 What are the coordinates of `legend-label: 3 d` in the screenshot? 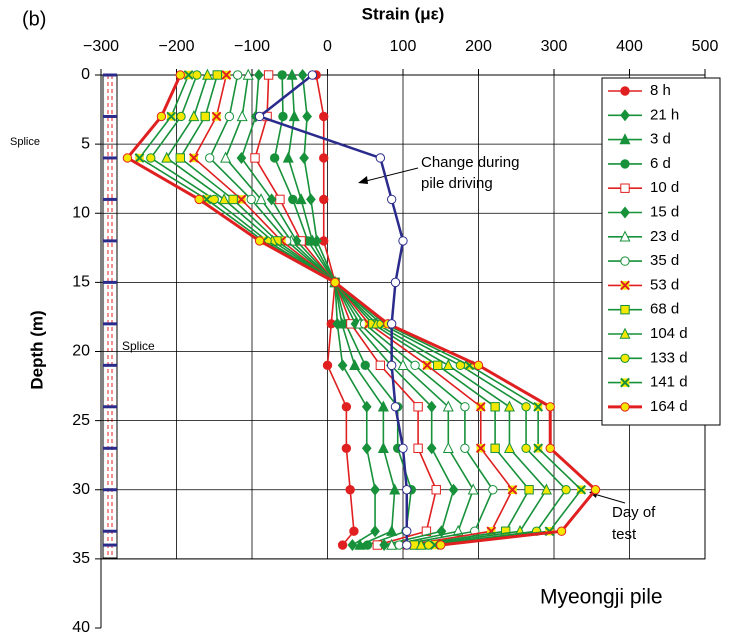 It's located at (660, 139).